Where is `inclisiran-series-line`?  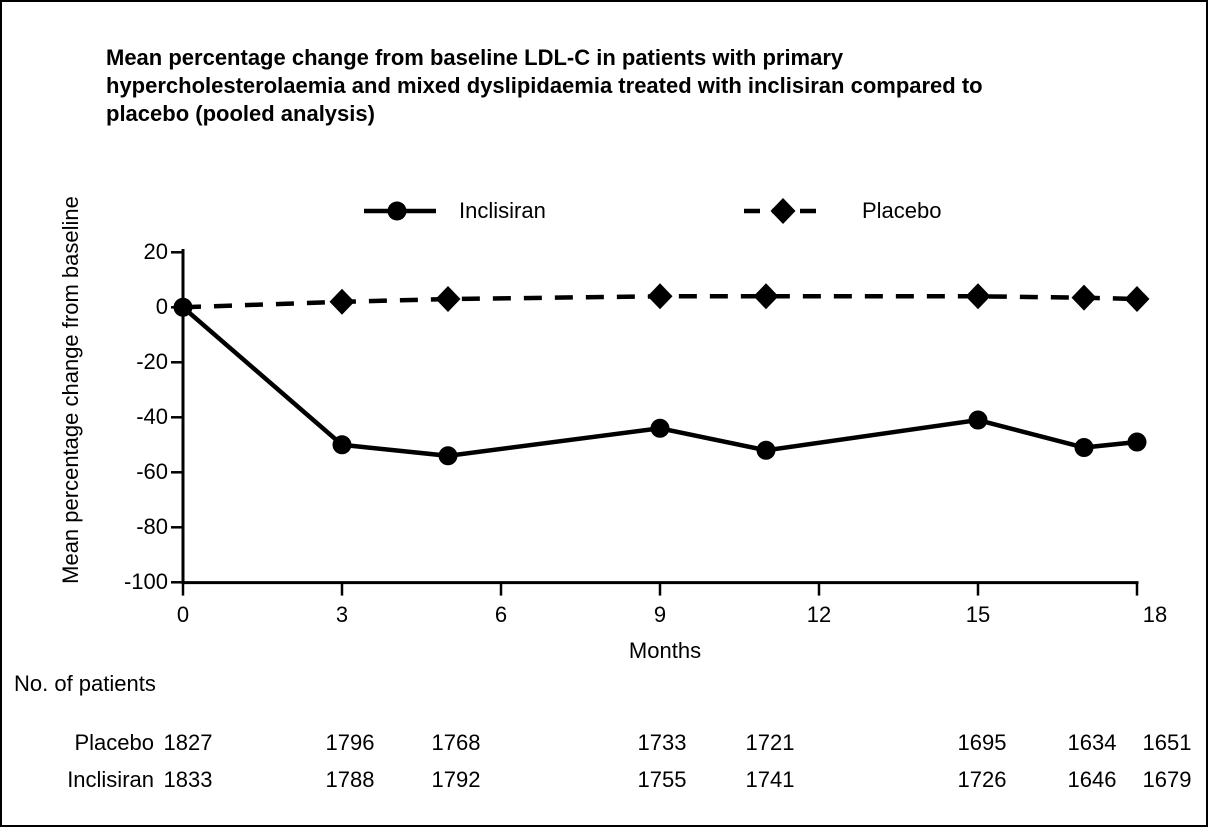
inclisiran-series-line is located at coordinates (659, 382).